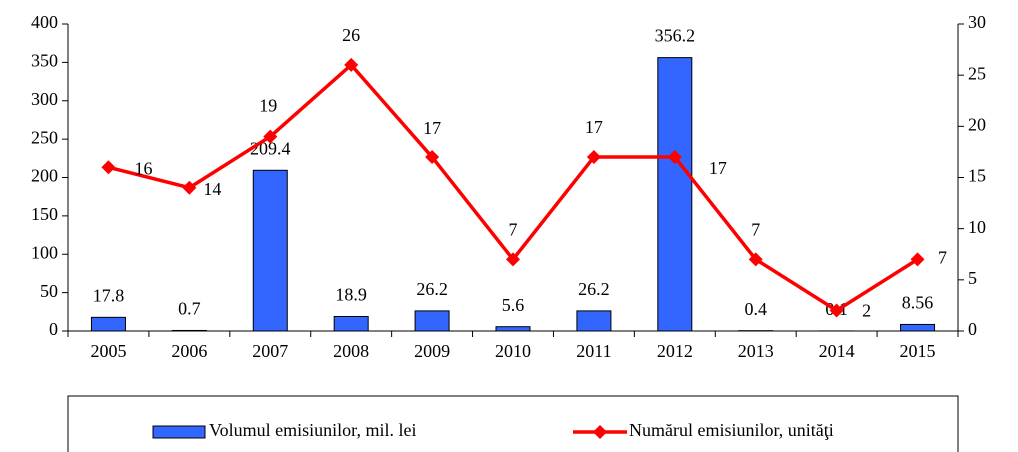 This screenshot has width=1018, height=452. Describe the element at coordinates (593, 351) in the screenshot. I see `x-tick-label: 2011` at that location.